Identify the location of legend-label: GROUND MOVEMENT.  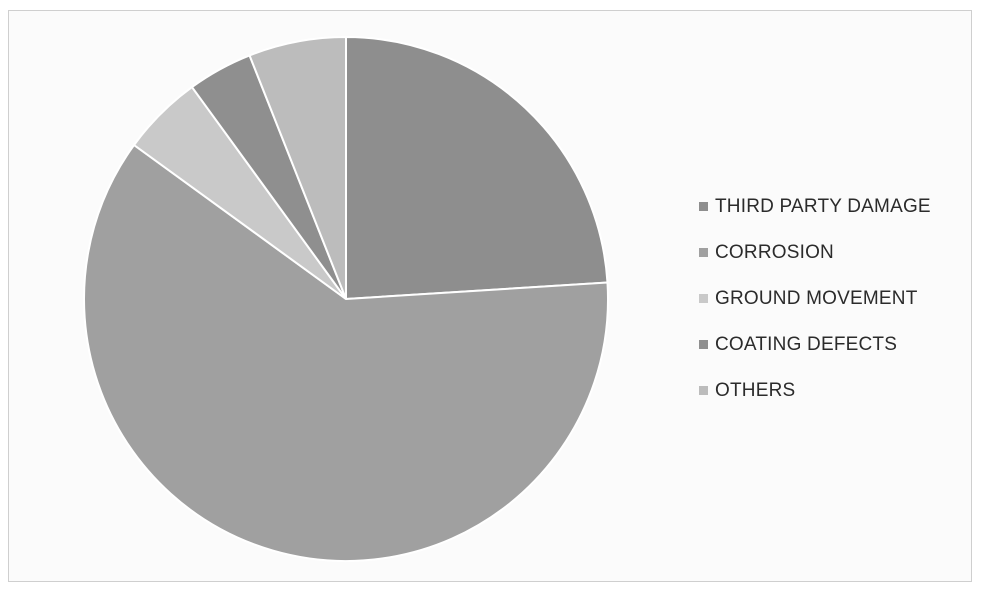
(816, 298).